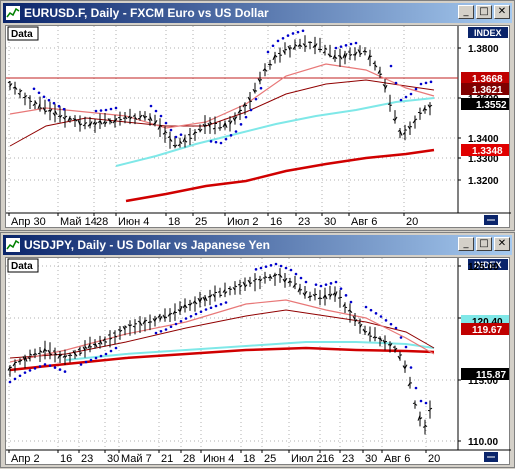  Describe the element at coordinates (13, 245) in the screenshot. I see `chart-icon` at that location.